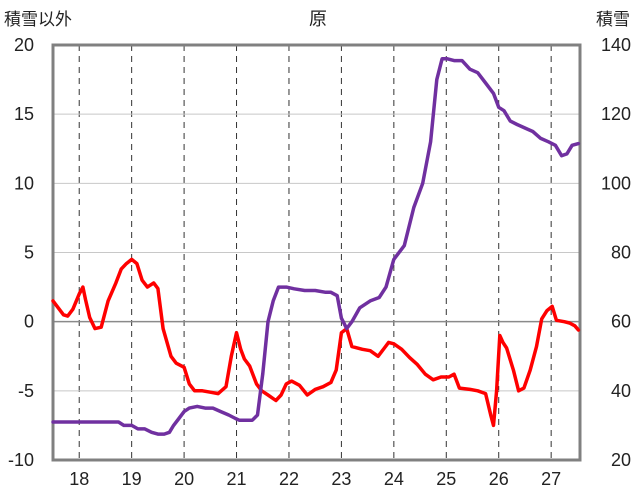  Describe the element at coordinates (21, 252) in the screenshot. I see `y-ticks-left: -10 -5 0 5 10 15 20` at that location.